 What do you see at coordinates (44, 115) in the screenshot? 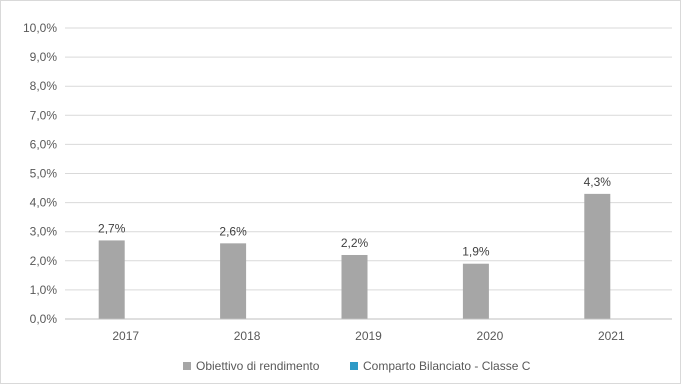
I see `y-tick-label: 7,0%` at bounding box center [44, 115].